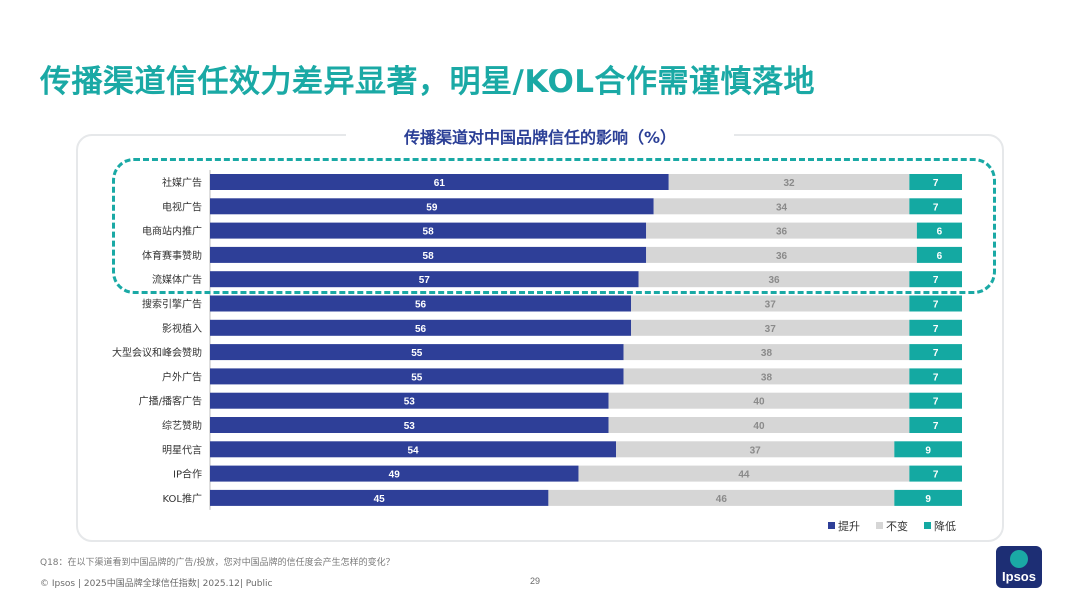 This screenshot has width=1080, height=608. What do you see at coordinates (945, 526) in the screenshot?
I see `legend-label: 降低` at bounding box center [945, 526].